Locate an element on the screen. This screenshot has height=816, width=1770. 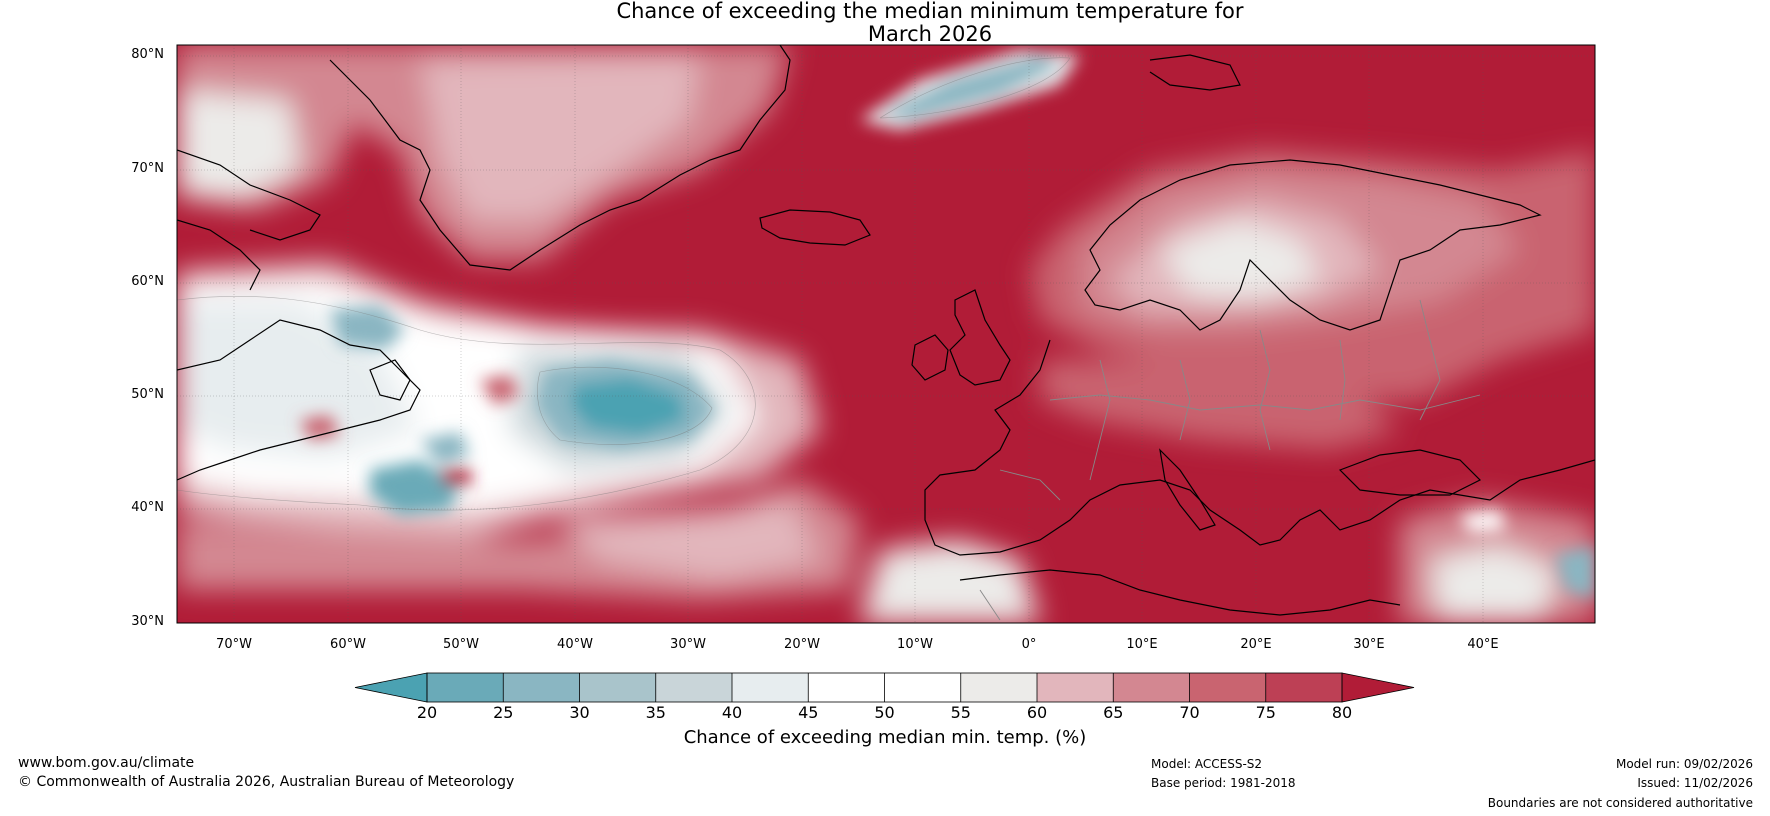
cb-tick-35: 35 is located at coordinates (655, 712).